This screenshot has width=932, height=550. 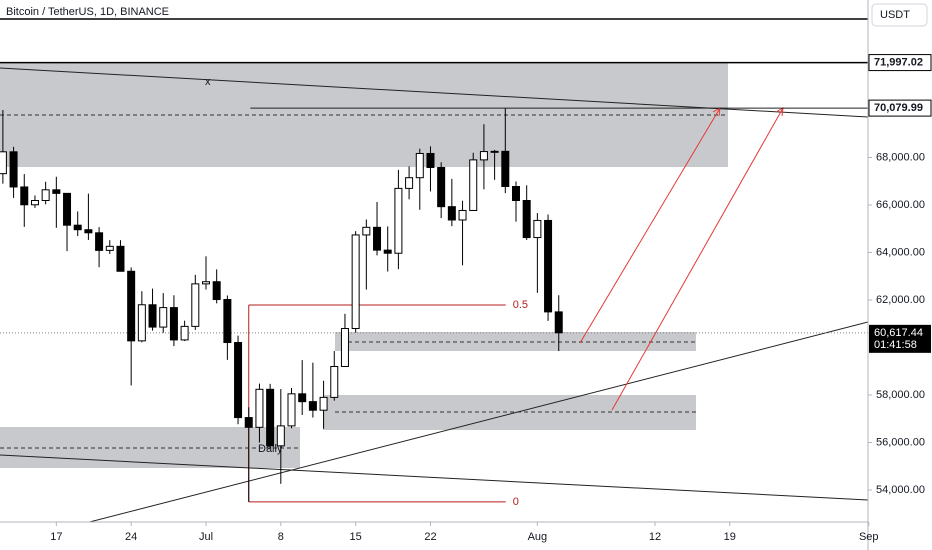 I want to click on y-tick-label: 56,000.00, so click(x=900, y=442).